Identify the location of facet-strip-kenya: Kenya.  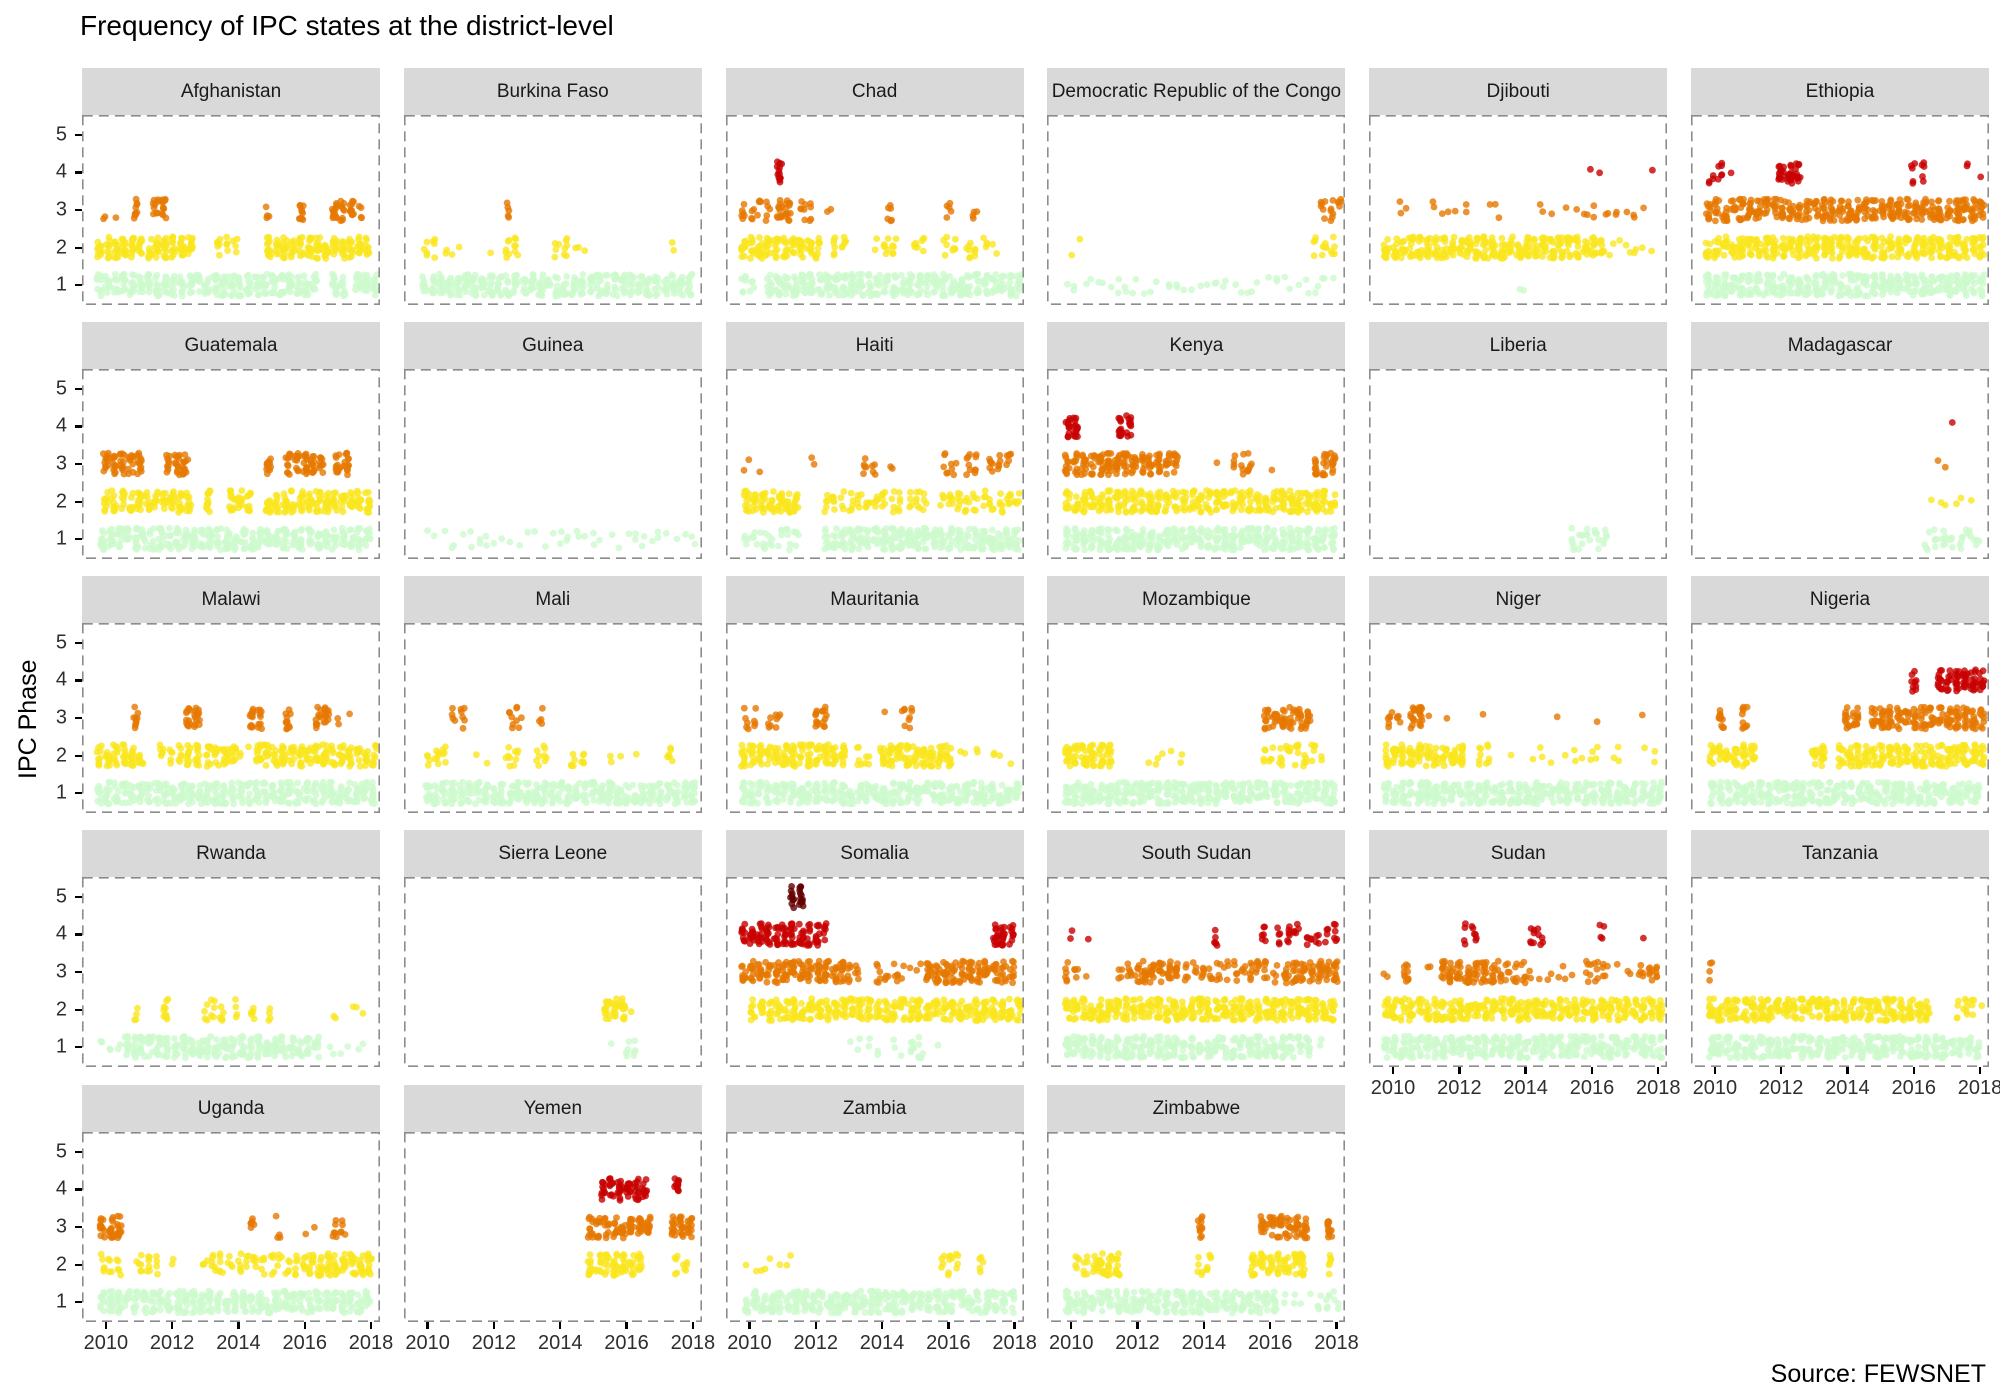
(1196, 345).